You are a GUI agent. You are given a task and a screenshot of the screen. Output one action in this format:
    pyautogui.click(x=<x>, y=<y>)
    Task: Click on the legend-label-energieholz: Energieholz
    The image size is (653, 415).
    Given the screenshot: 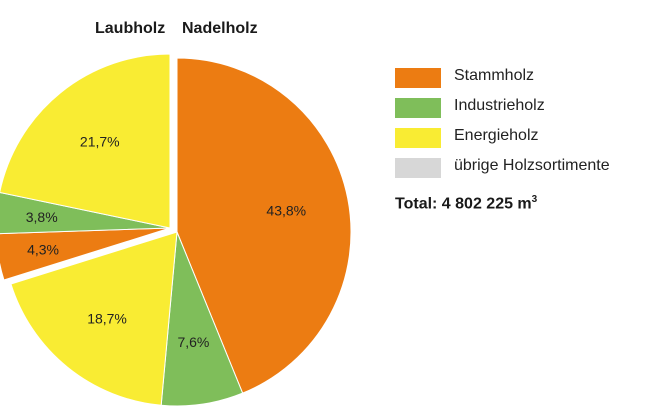 What is the action you would take?
    pyautogui.click(x=496, y=135)
    